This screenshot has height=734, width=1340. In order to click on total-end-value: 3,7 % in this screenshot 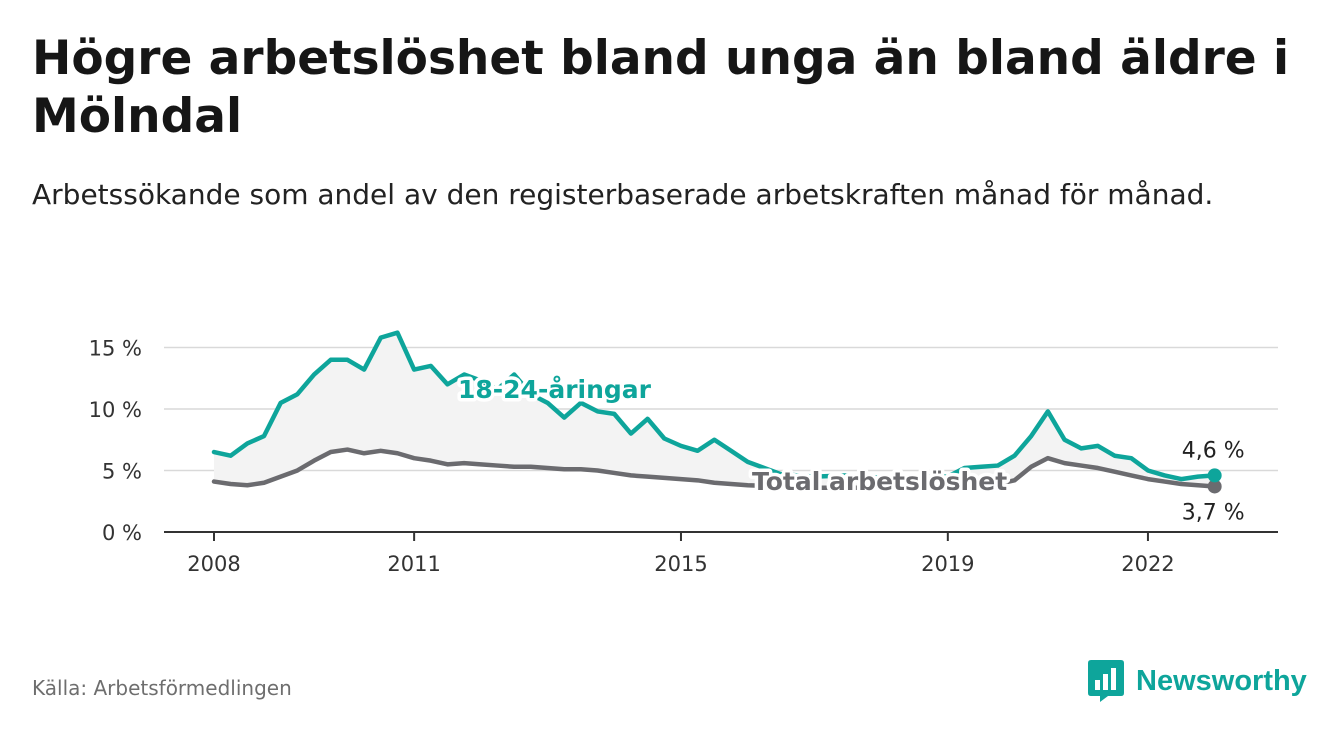, I will do `click(1213, 512)`.